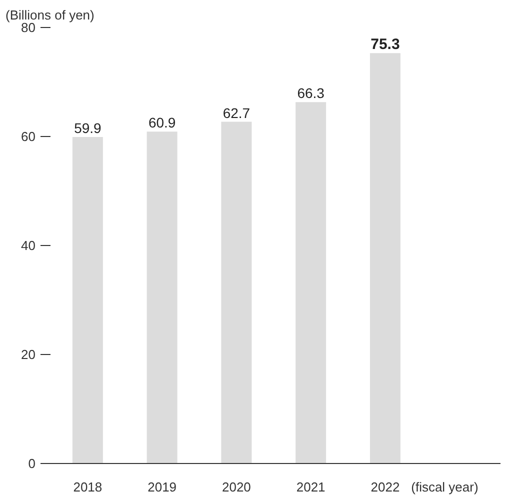 This screenshot has height=499, width=520. Describe the element at coordinates (236, 112) in the screenshot. I see `data-label: 62.7` at that location.